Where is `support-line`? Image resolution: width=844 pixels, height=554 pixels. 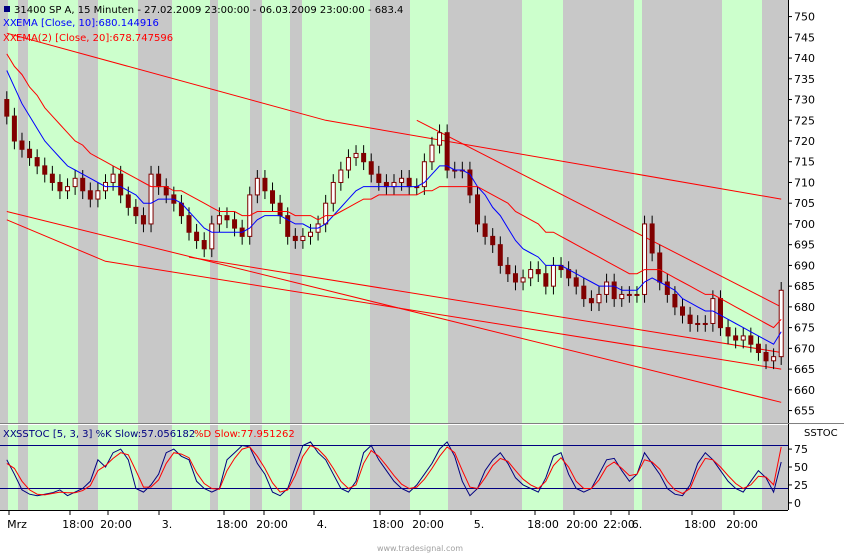 support-line is located at coordinates (485, 304).